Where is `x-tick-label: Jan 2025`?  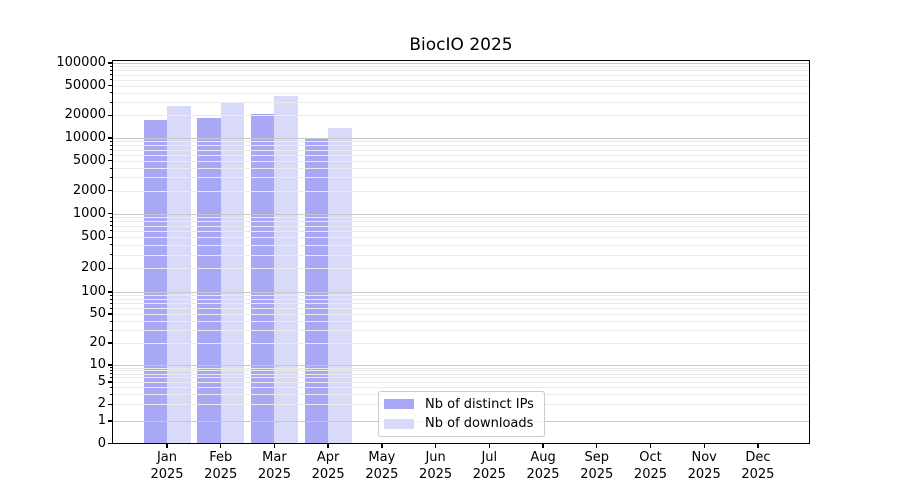 x-tick-label: Jan 2025 is located at coordinates (167, 466).